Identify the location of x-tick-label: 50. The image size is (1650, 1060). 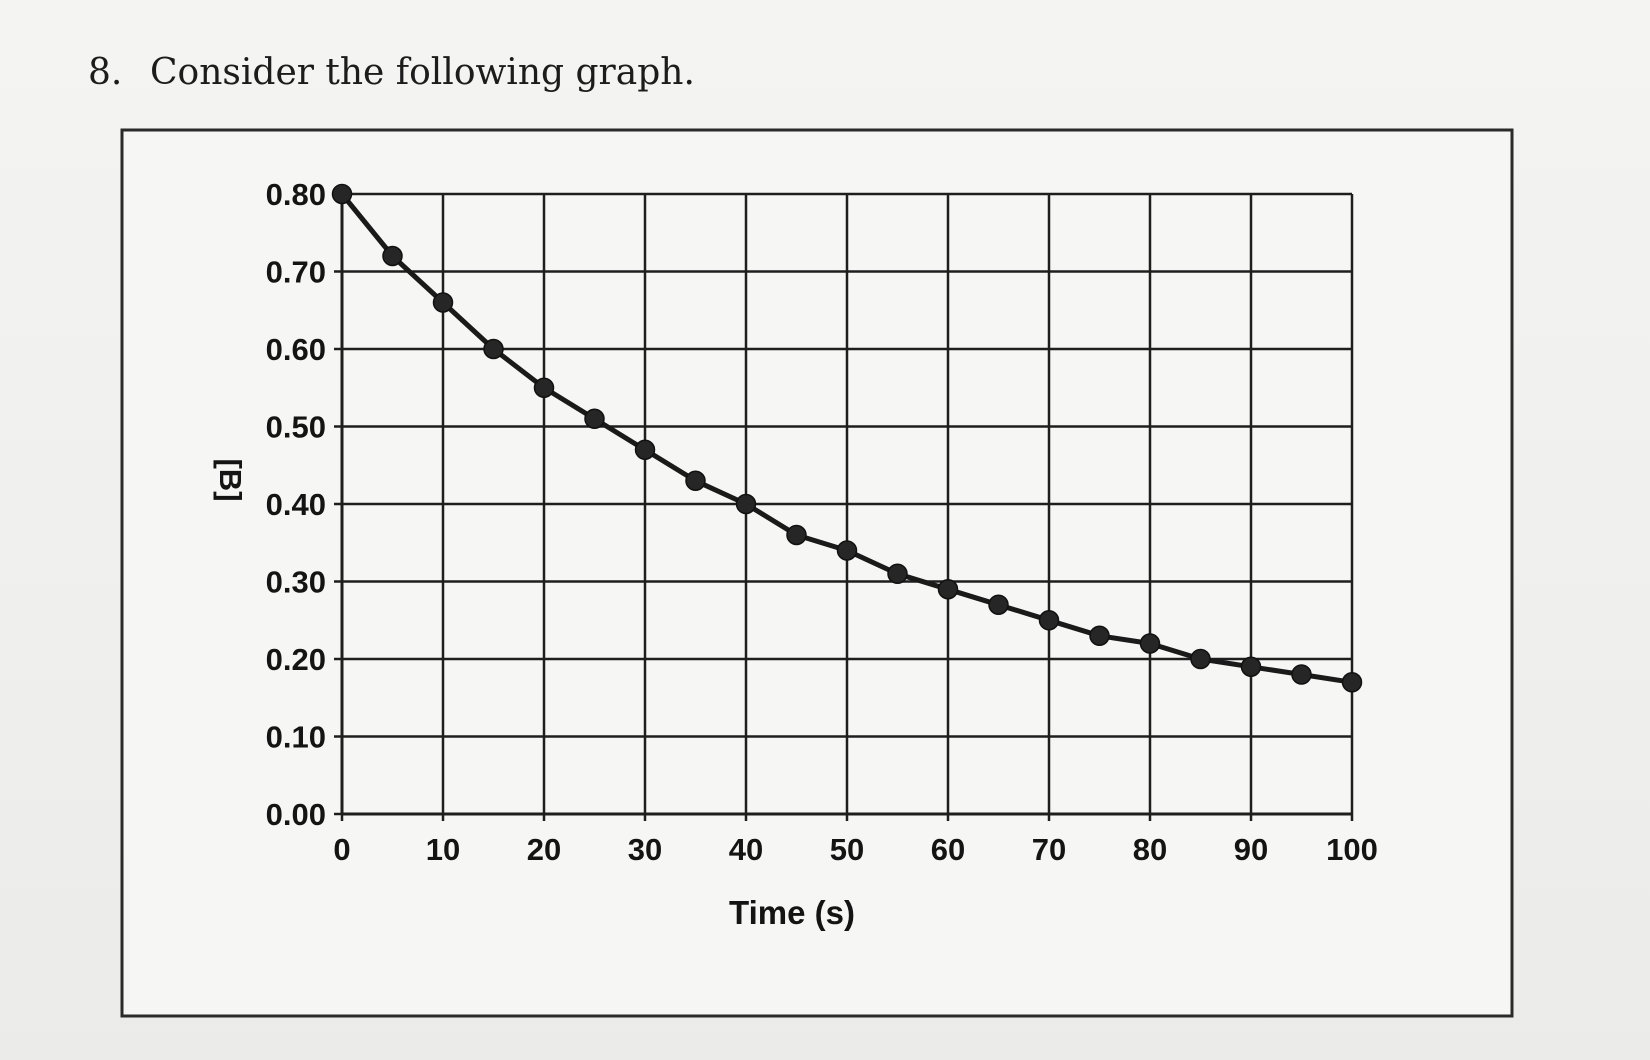
(847, 849).